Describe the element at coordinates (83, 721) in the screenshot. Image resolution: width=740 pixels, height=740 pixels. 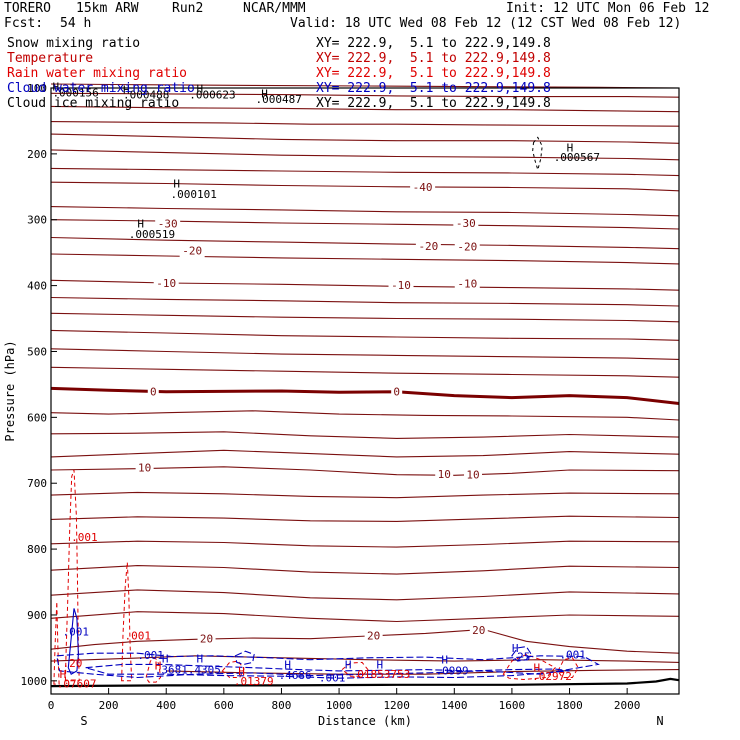
I see `south-label: S` at that location.